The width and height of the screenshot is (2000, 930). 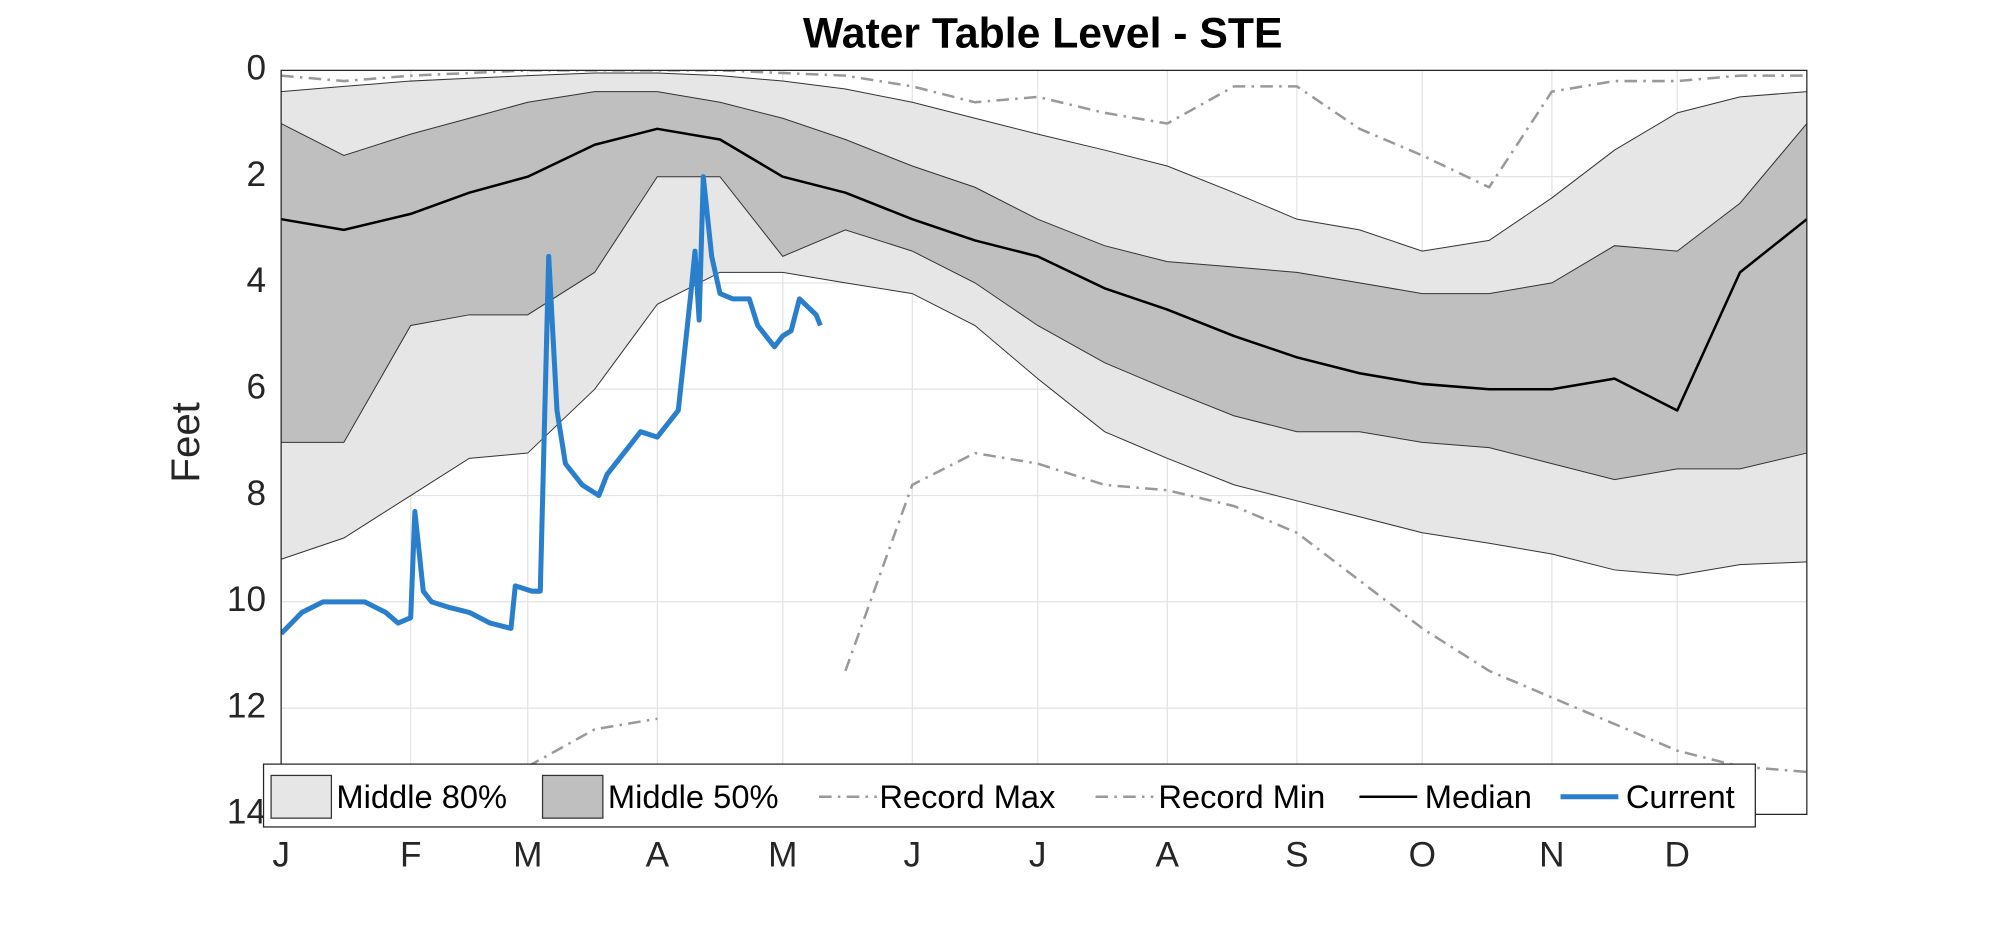 I want to click on x-tick-label: N, so click(x=1551, y=854).